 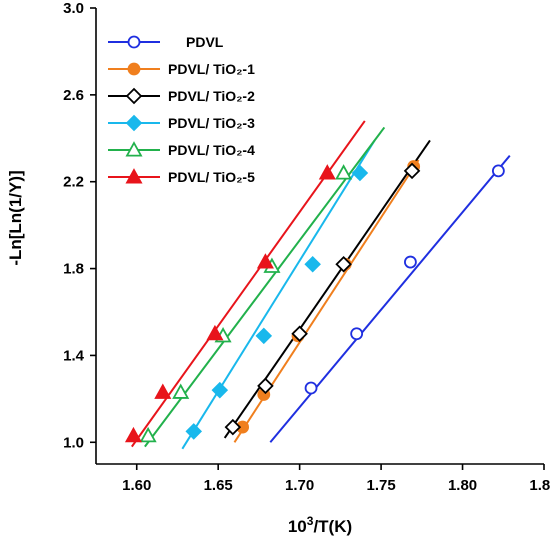 What do you see at coordinates (218, 485) in the screenshot?
I see `x-tick-label: 1.65` at bounding box center [218, 485].